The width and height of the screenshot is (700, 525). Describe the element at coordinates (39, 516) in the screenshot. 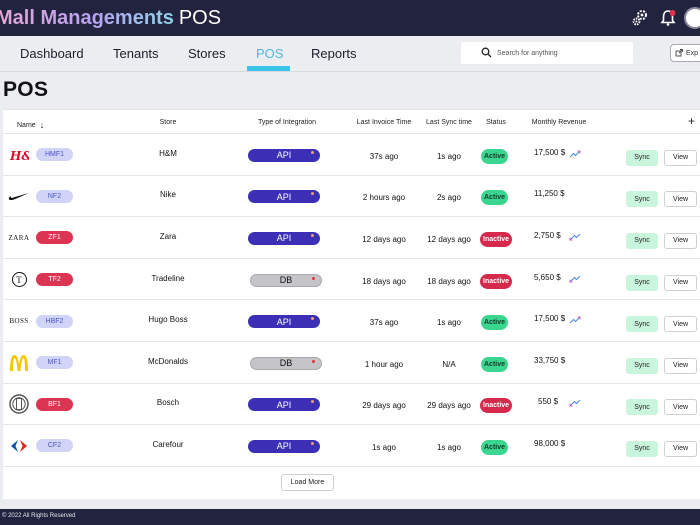

I see `copyright-text: © 2022 All Rights Reserved` at that location.